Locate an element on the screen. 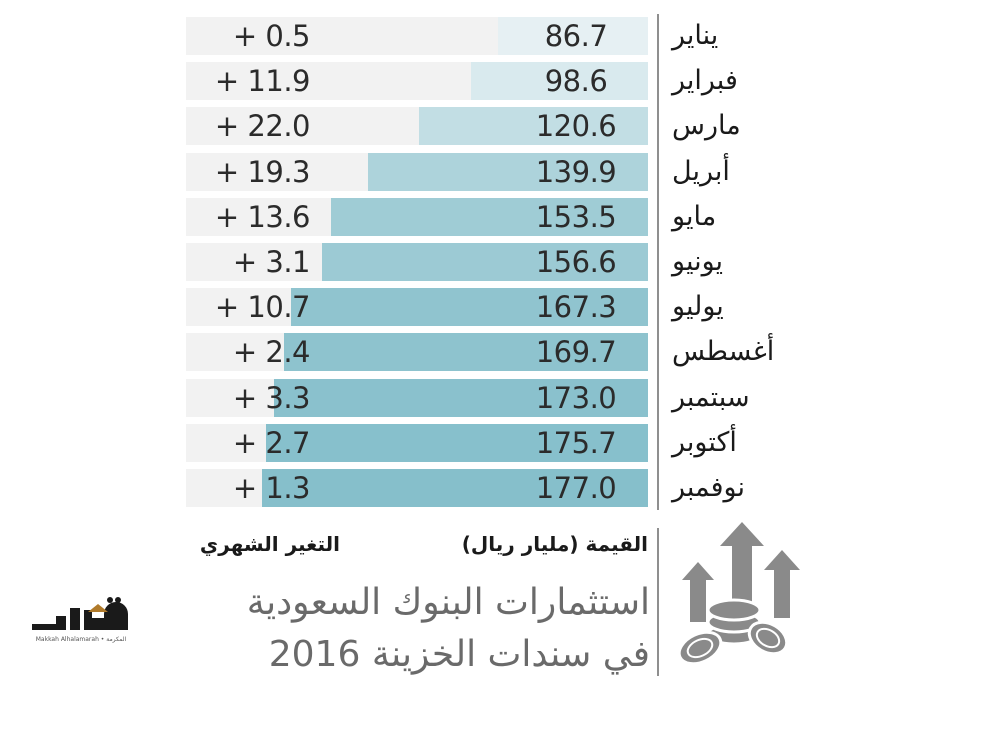 This screenshot has width=1000, height=750. month-label: أكتوبر is located at coordinates (704, 442).